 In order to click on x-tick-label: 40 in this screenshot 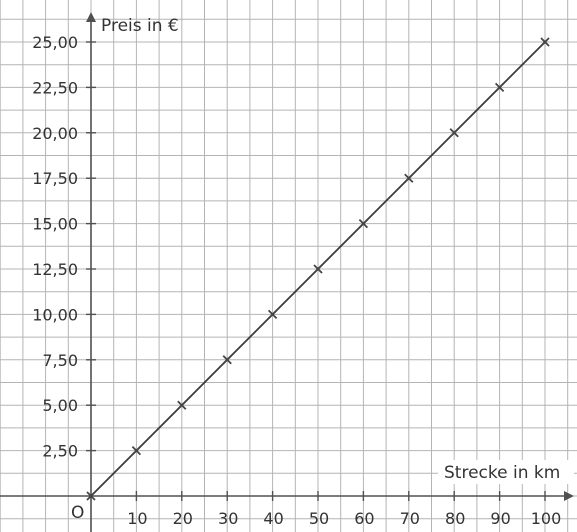, I will do `click(273, 518)`.